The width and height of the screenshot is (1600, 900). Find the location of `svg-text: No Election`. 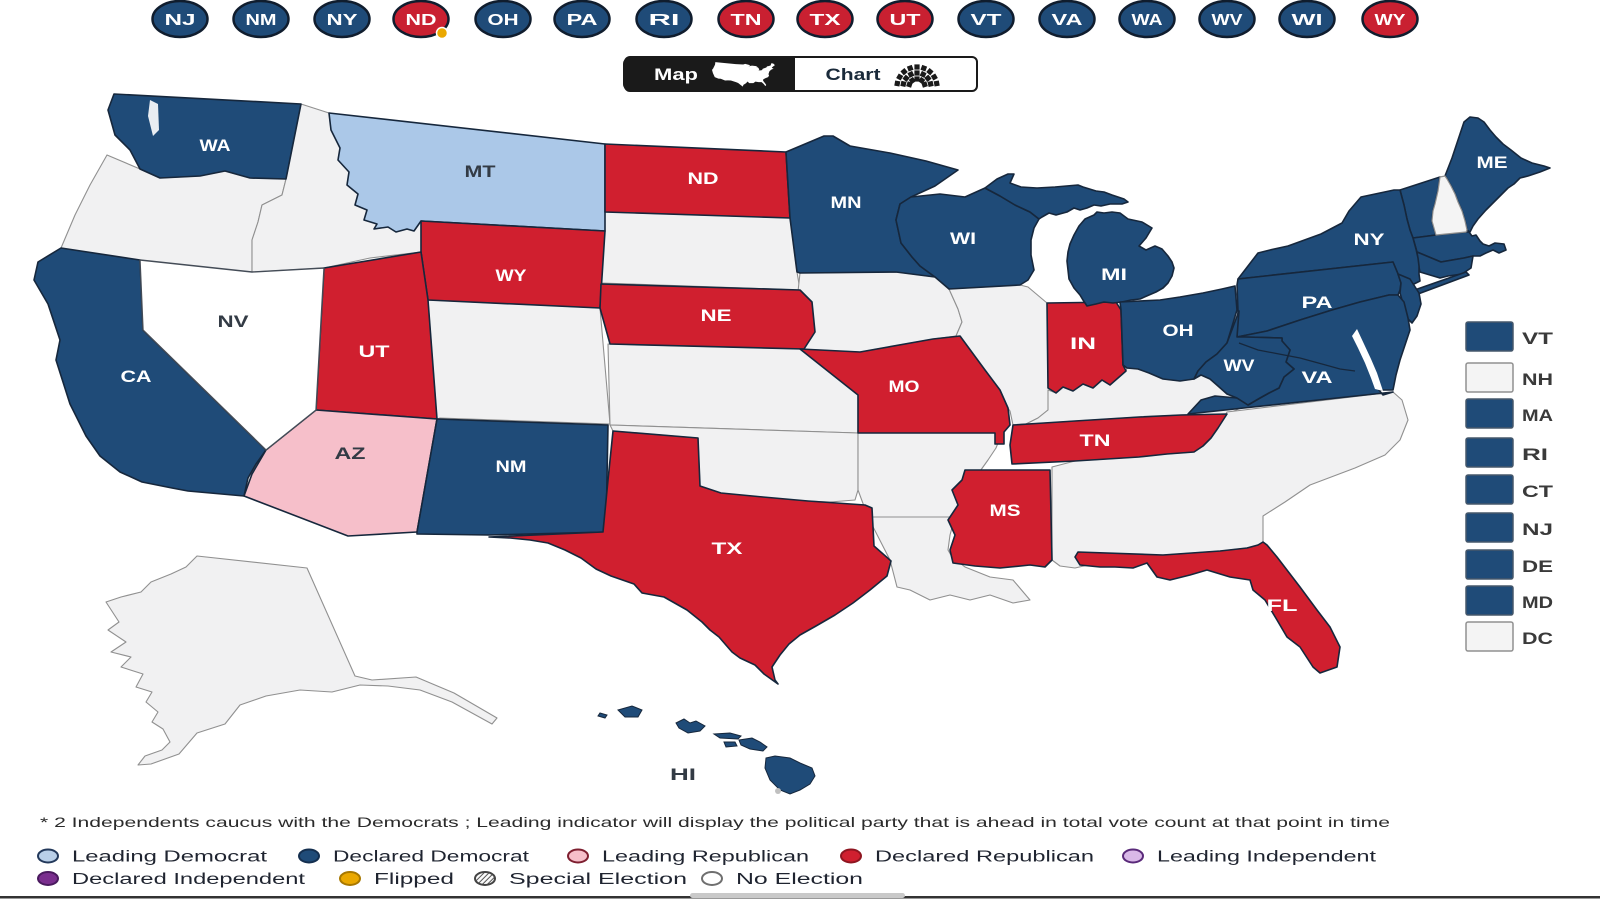

svg-text: No Election is located at coordinates (799, 879).